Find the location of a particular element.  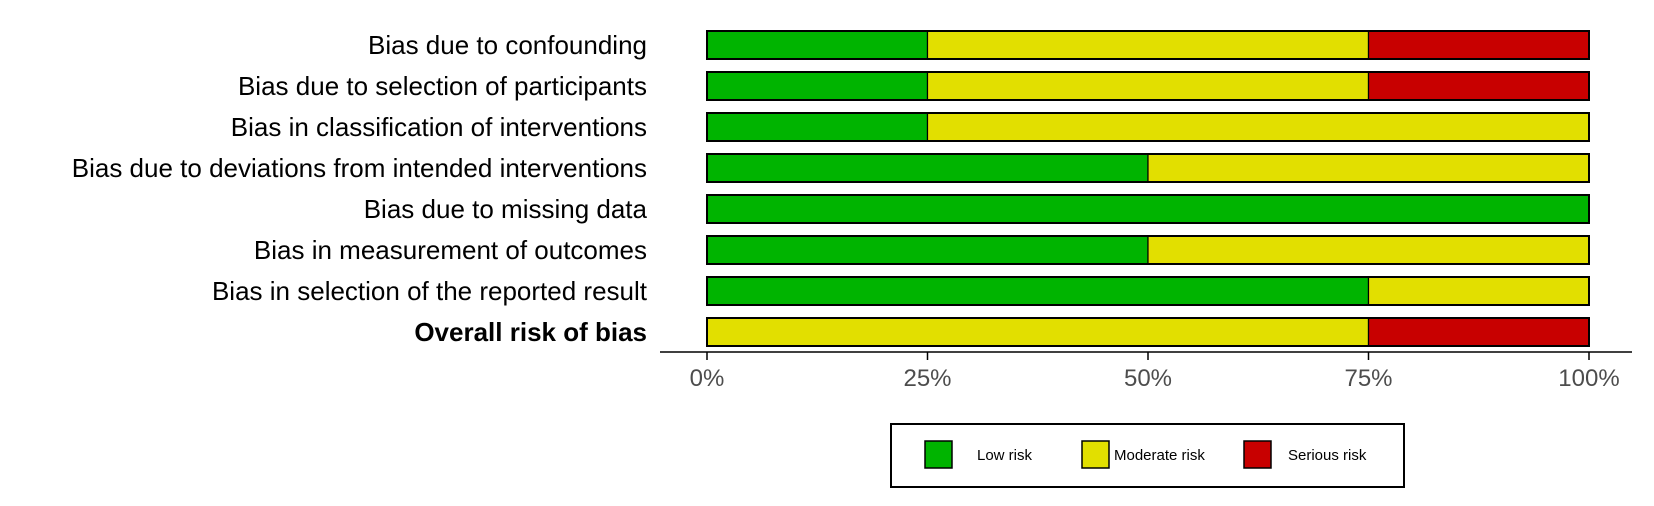

bar-segment-low-risk-bias-in-measurement-of-outcomes is located at coordinates (927, 250).